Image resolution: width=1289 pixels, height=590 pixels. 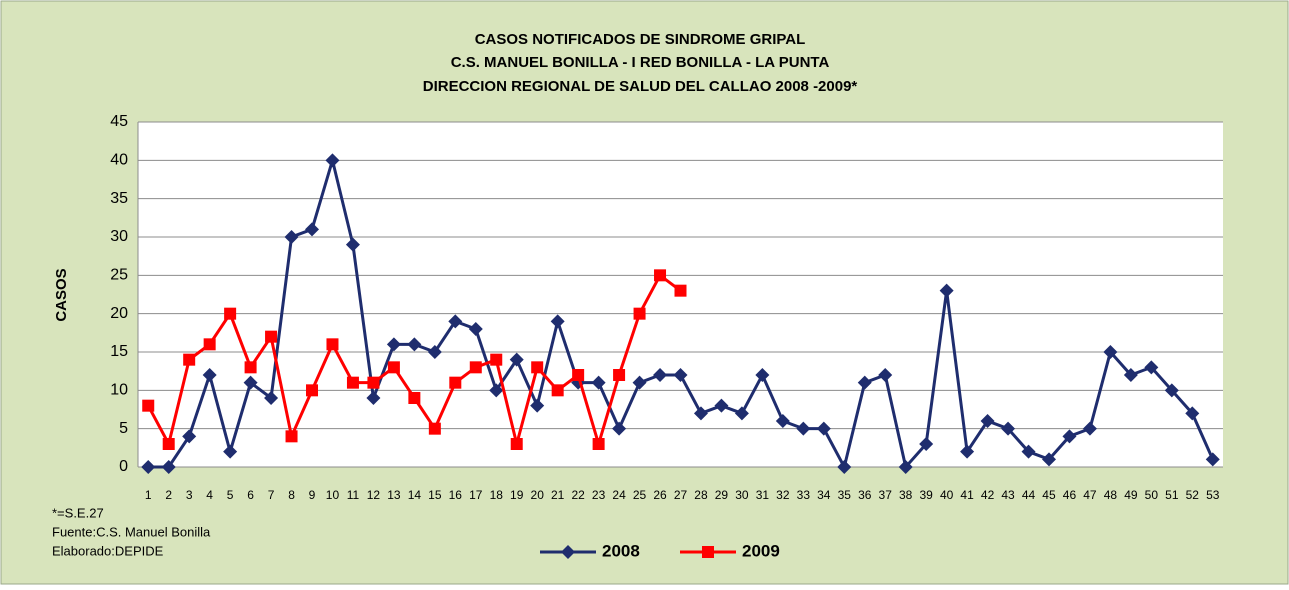 What do you see at coordinates (804, 495) in the screenshot?
I see `x-tick-label: 33` at bounding box center [804, 495].